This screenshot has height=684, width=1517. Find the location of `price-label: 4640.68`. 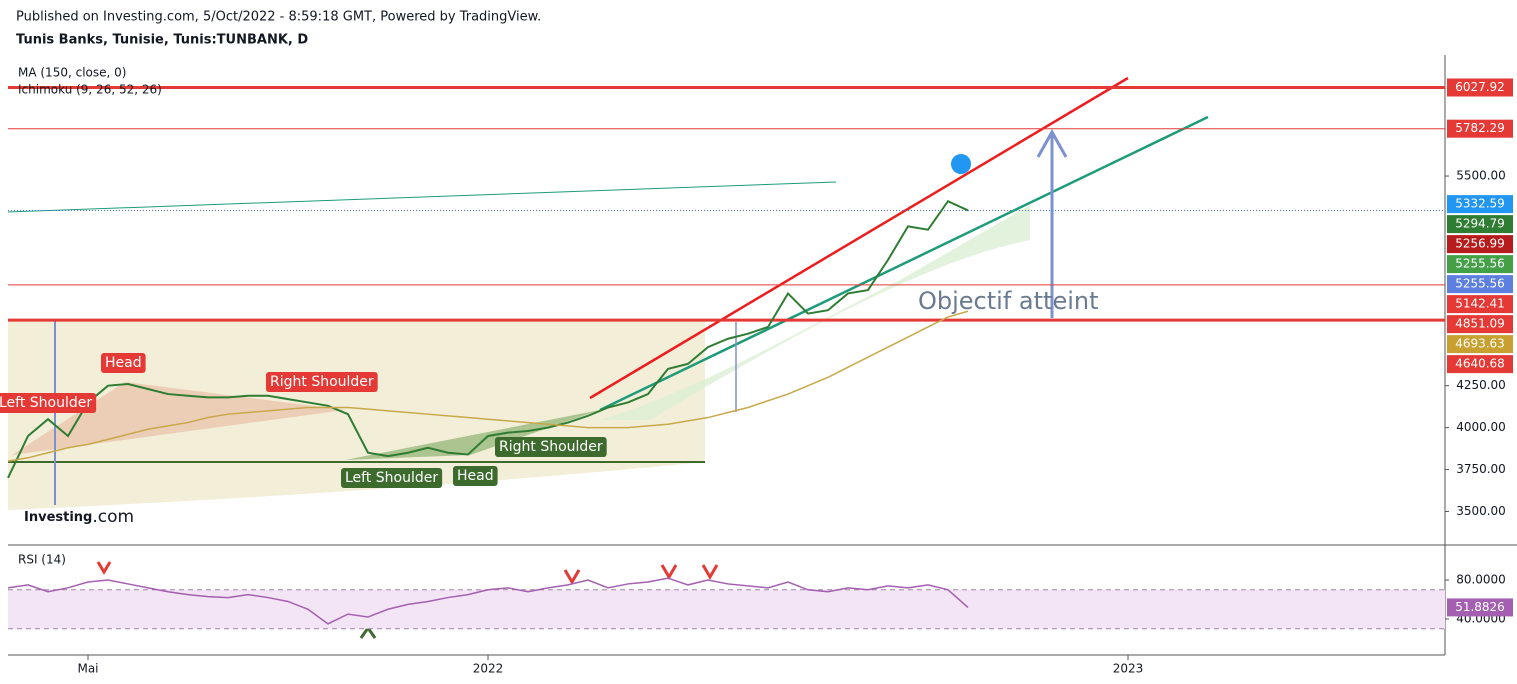

price-label: 4640.68 is located at coordinates (1480, 364).